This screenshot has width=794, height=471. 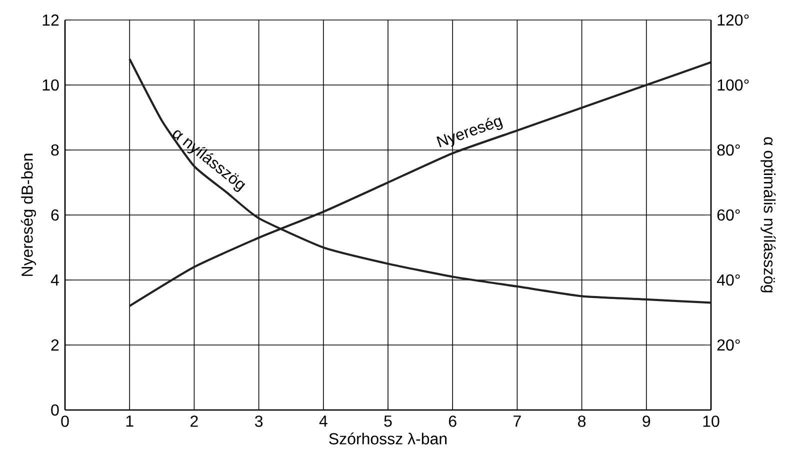 What do you see at coordinates (728, 345) in the screenshot?
I see `y2-tick-label: 20°` at bounding box center [728, 345].